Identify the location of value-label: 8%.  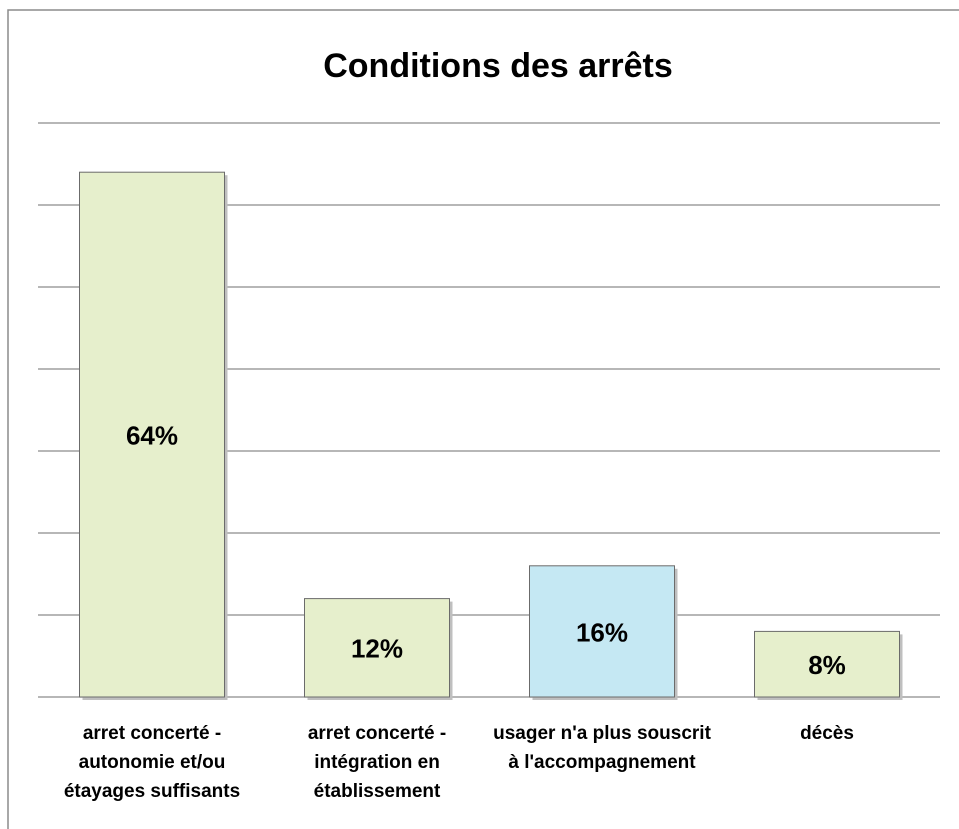
(827, 665).